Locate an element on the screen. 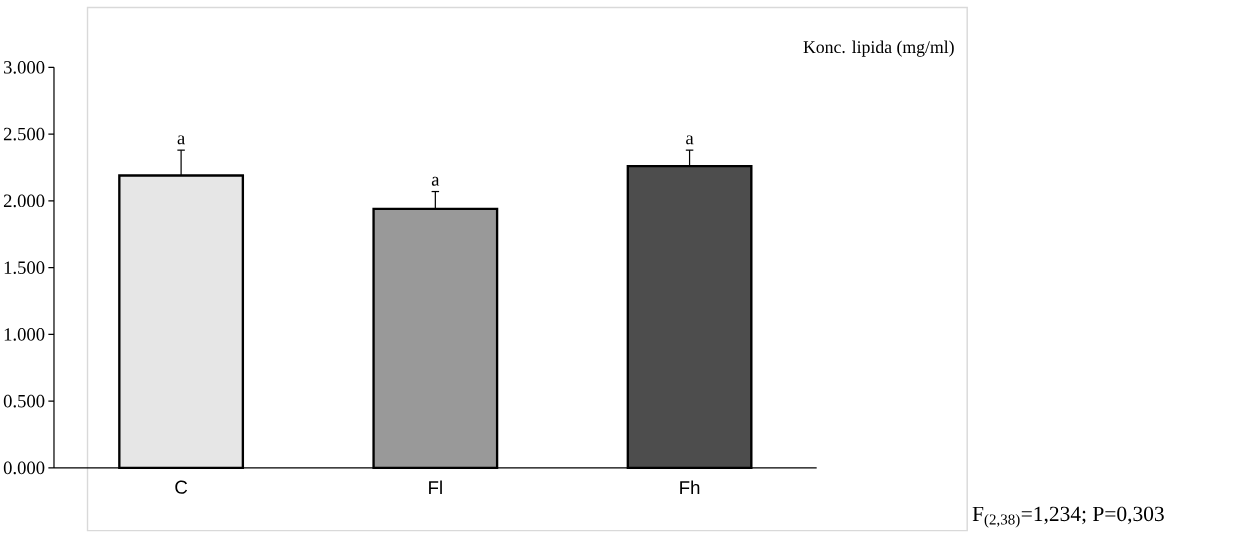 Image resolution: width=1247 pixels, height=535 pixels. y-tick-label: 1.000 is located at coordinates (24, 334).